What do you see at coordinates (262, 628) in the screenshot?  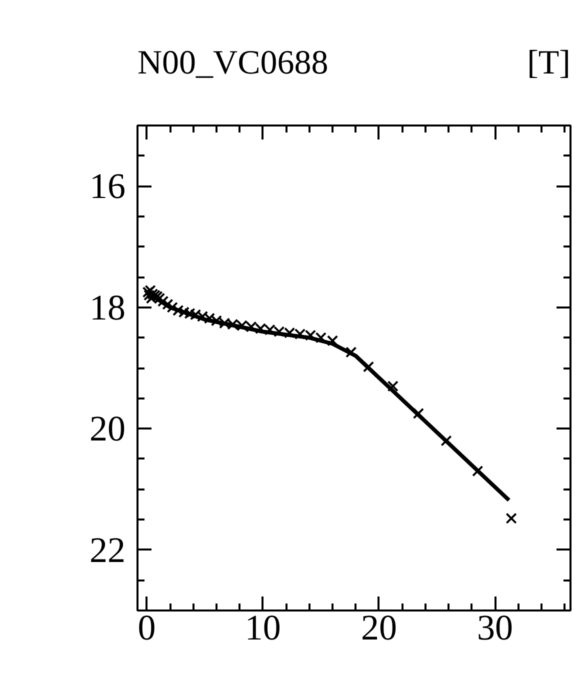 I see `x-tick-label: 10` at bounding box center [262, 628].